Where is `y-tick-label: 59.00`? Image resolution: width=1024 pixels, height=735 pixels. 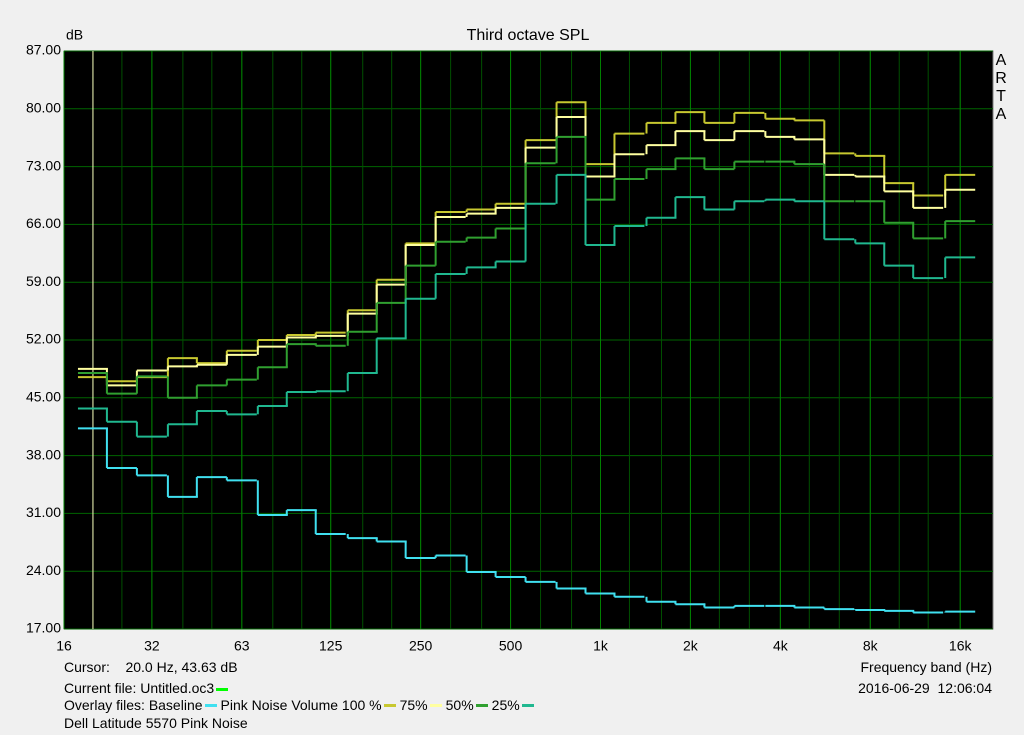
y-tick-label: 59.00 is located at coordinates (43, 281).